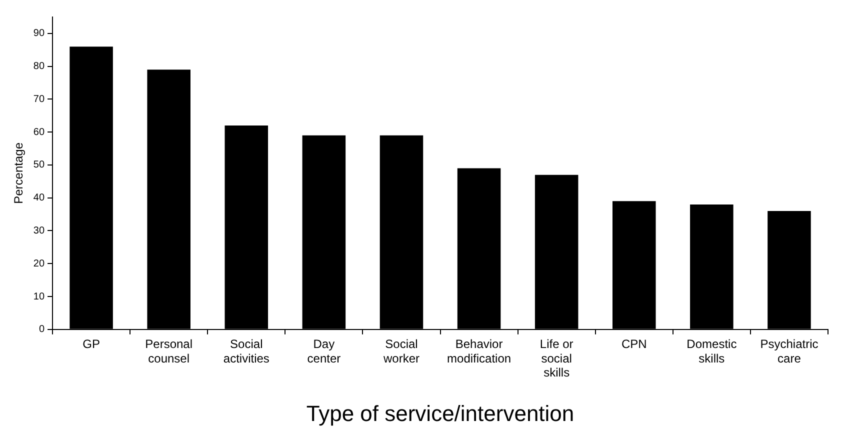  Describe the element at coordinates (479, 351) in the screenshot. I see `x-tick-label: Behavior modification` at that location.